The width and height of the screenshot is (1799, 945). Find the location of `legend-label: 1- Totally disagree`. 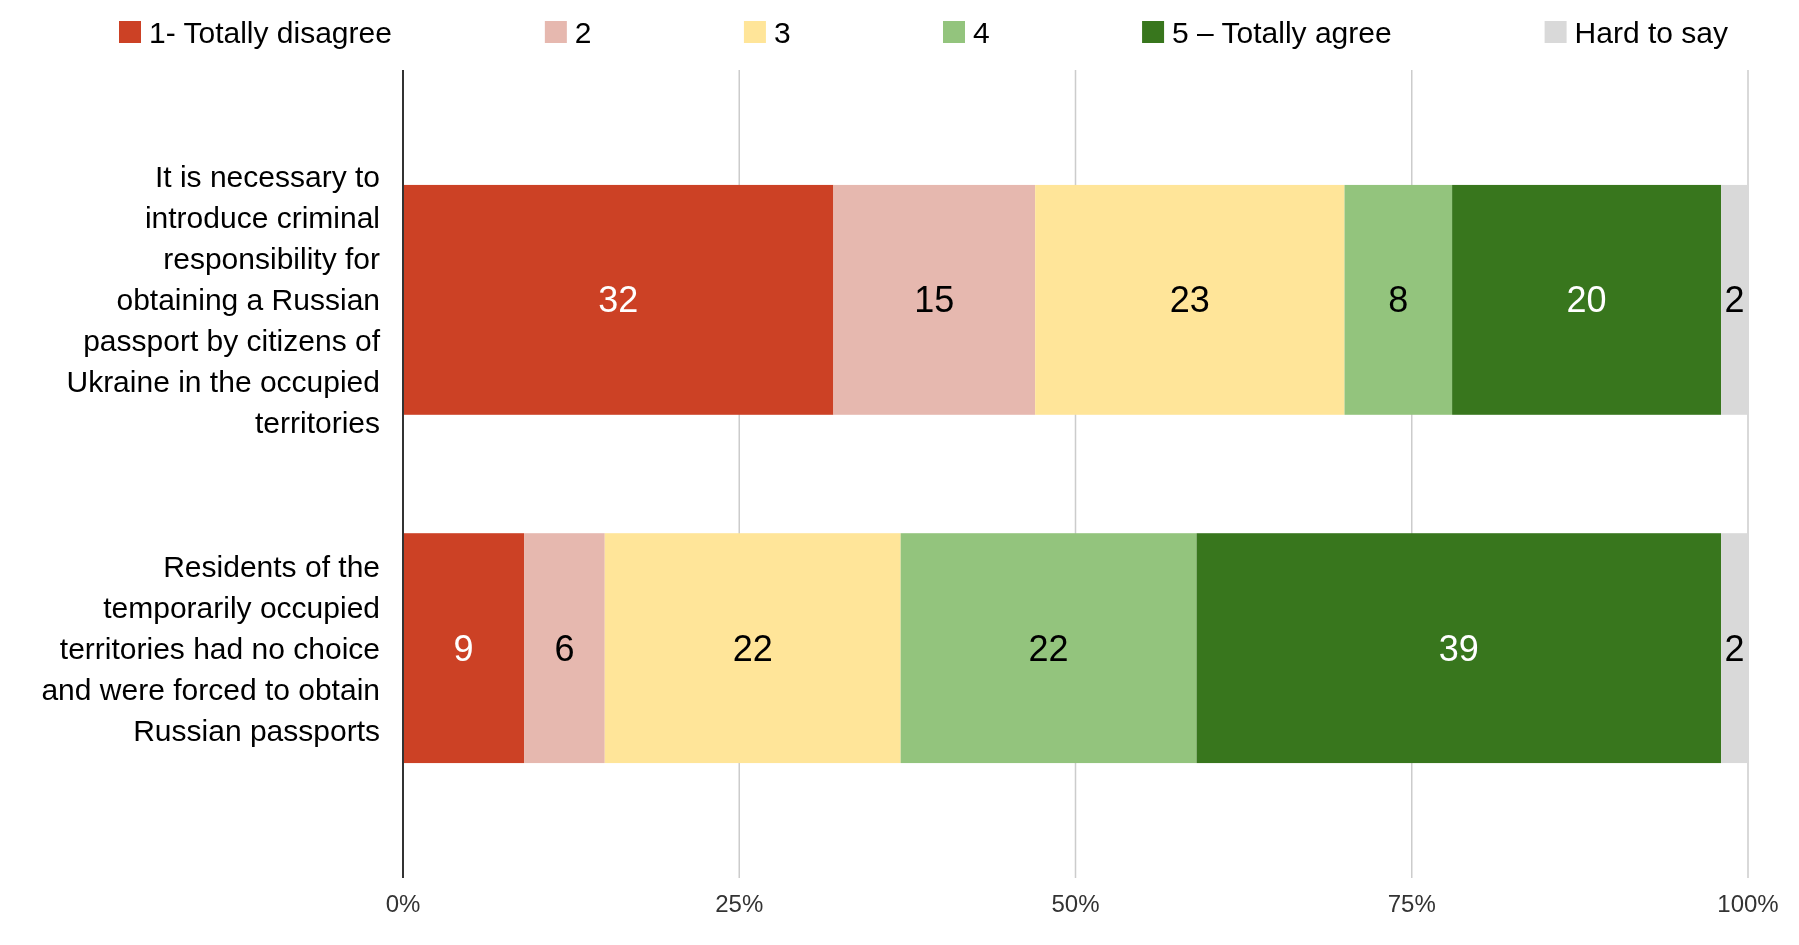

legend-label: 1- Totally disagree is located at coordinates (270, 32).